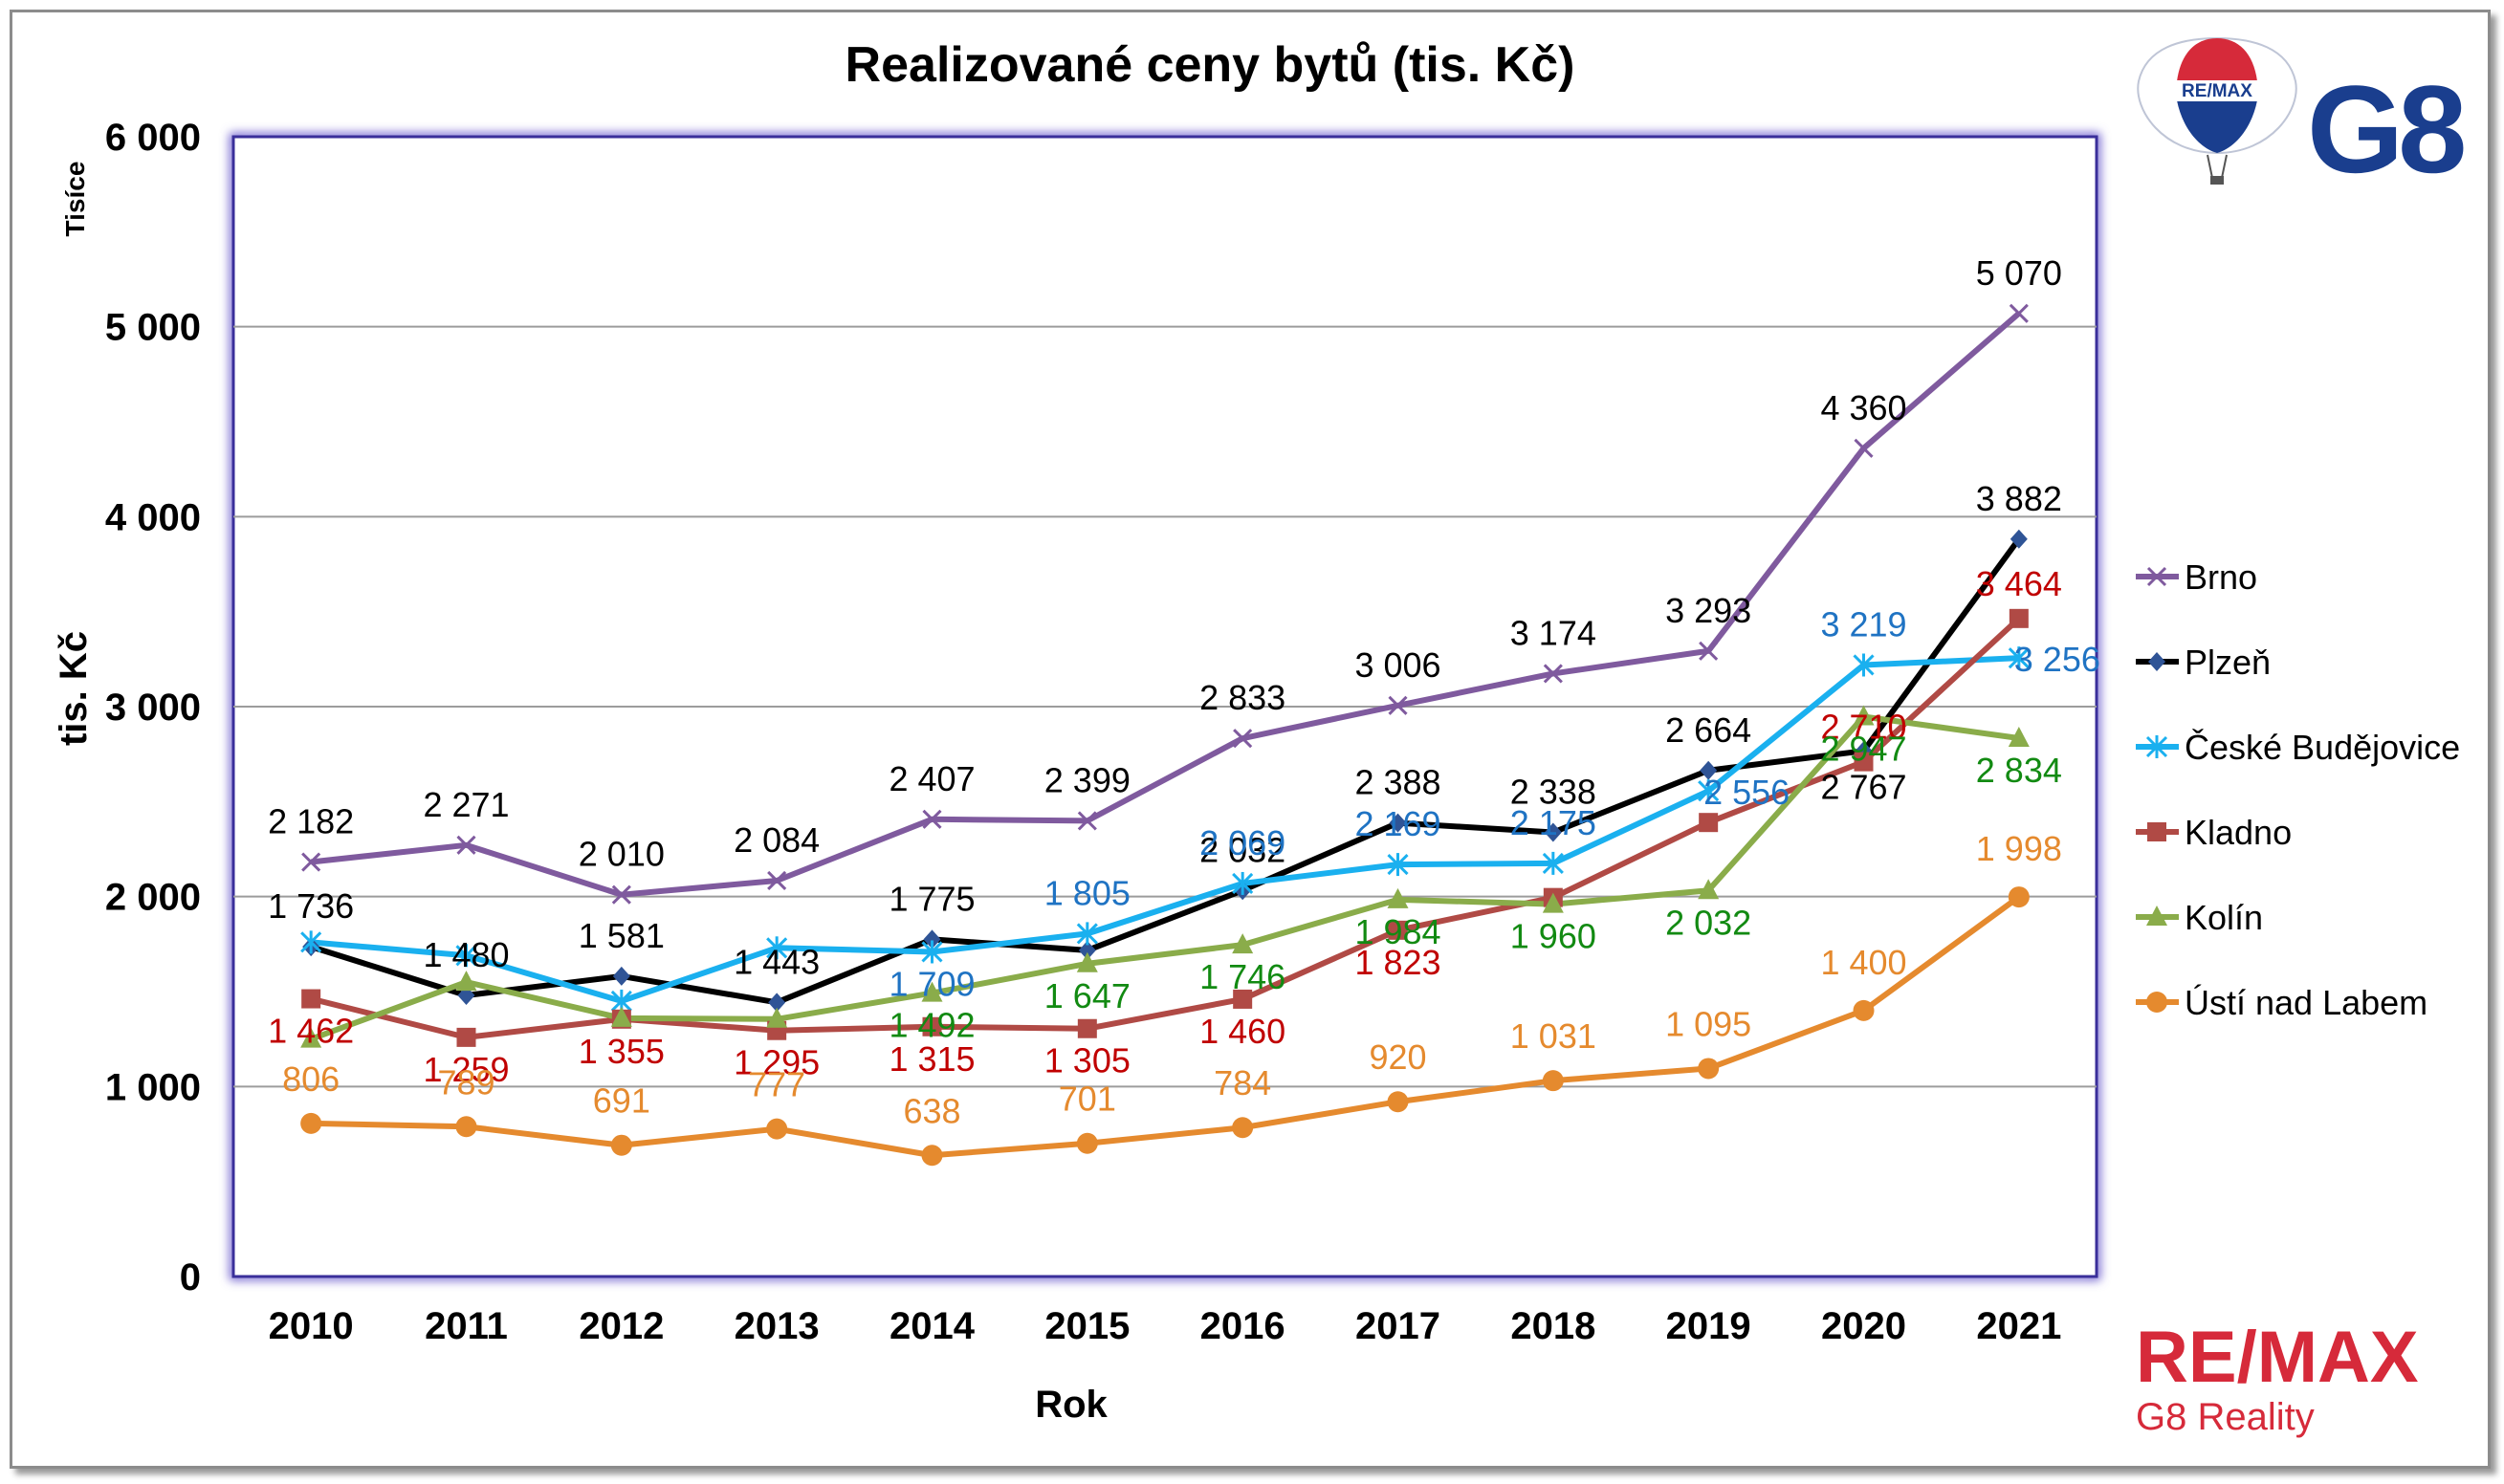  What do you see at coordinates (1553, 823) in the screenshot?
I see `data-label: 2 175` at bounding box center [1553, 823].